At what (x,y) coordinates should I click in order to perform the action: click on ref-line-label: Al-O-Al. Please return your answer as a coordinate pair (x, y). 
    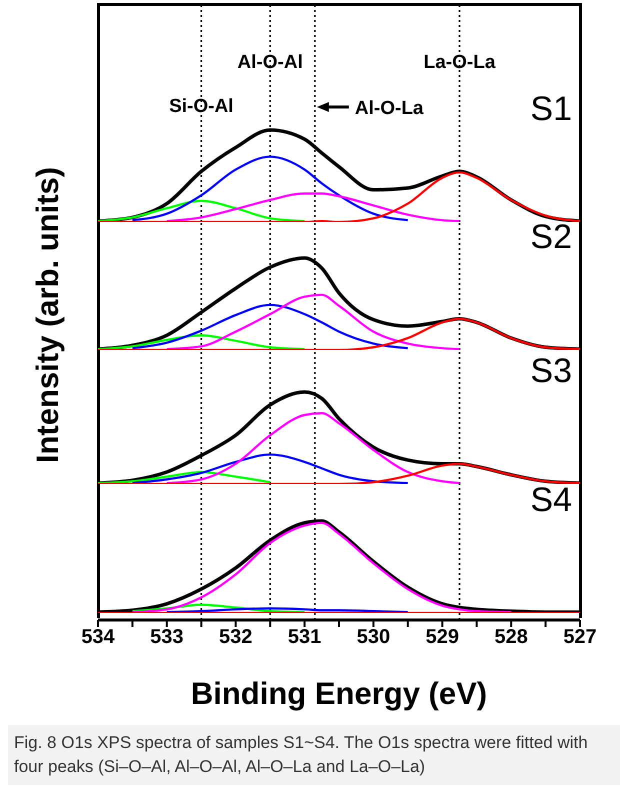
    Looking at the image, I should click on (270, 62).